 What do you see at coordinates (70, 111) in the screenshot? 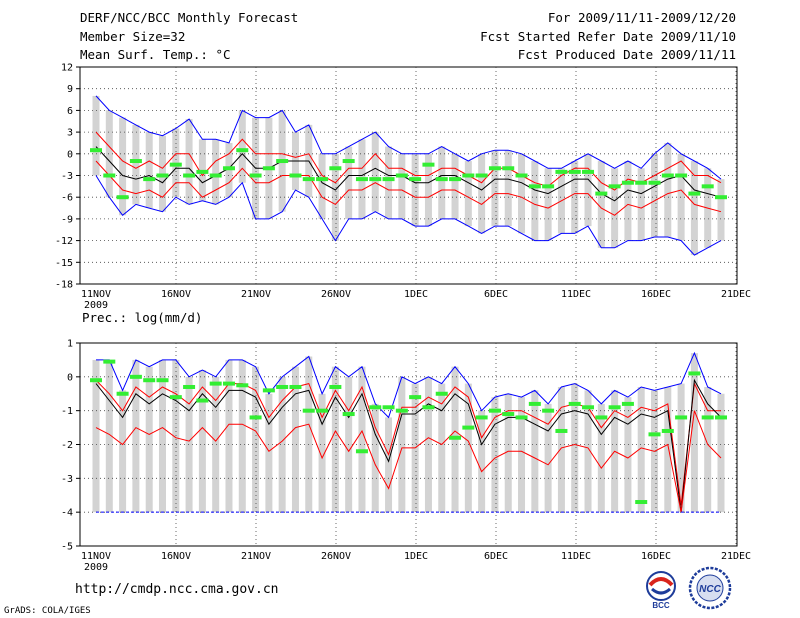
I see `y-tick-label: 6` at bounding box center [70, 111].